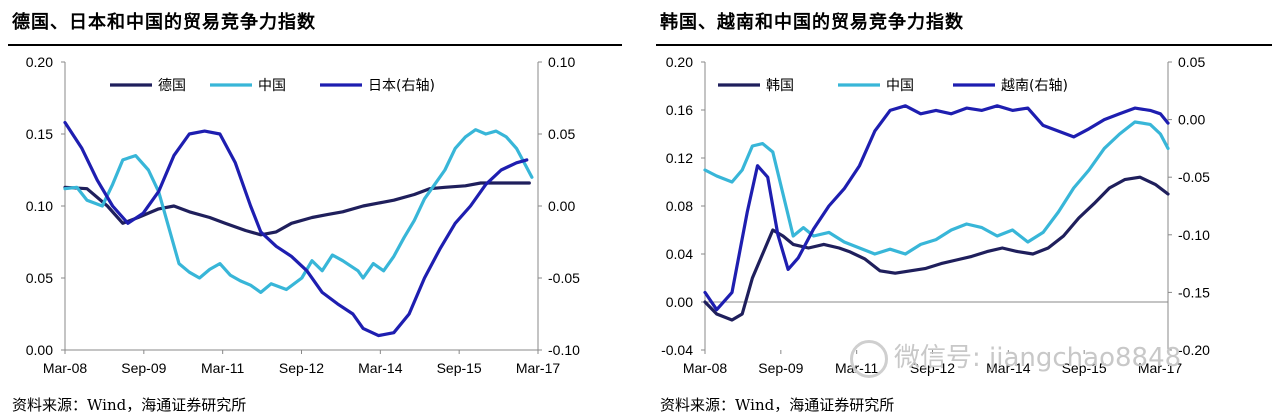  What do you see at coordinates (39, 206) in the screenshot?
I see `y-tick-label-left: 0.10` at bounding box center [39, 206].